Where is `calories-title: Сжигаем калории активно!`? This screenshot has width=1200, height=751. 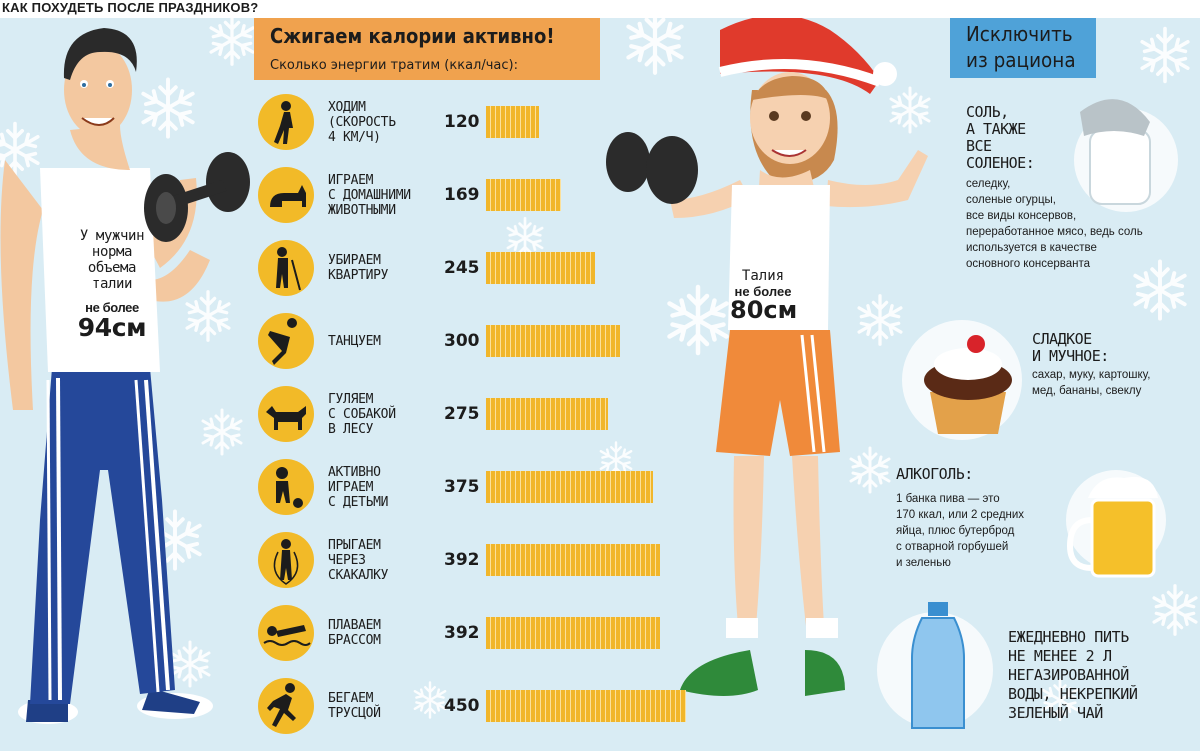
calories-title: Сжигаем калории активно! is located at coordinates (412, 36).